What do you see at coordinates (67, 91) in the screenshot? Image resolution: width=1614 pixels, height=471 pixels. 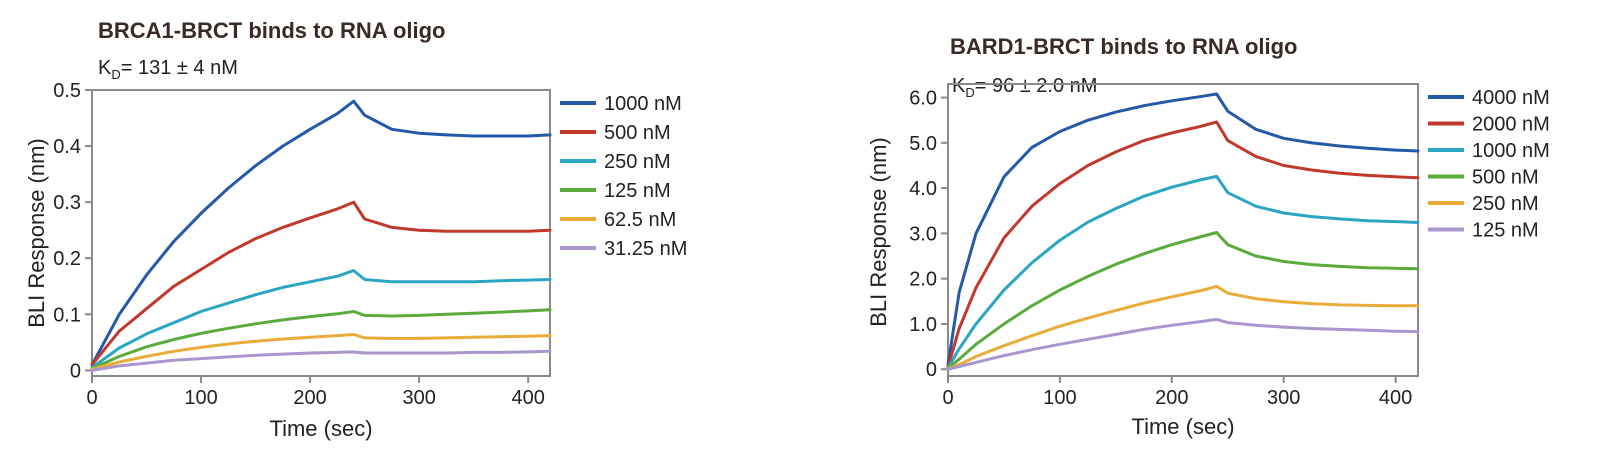 I see `y-tick-label: 0.5` at bounding box center [67, 91].